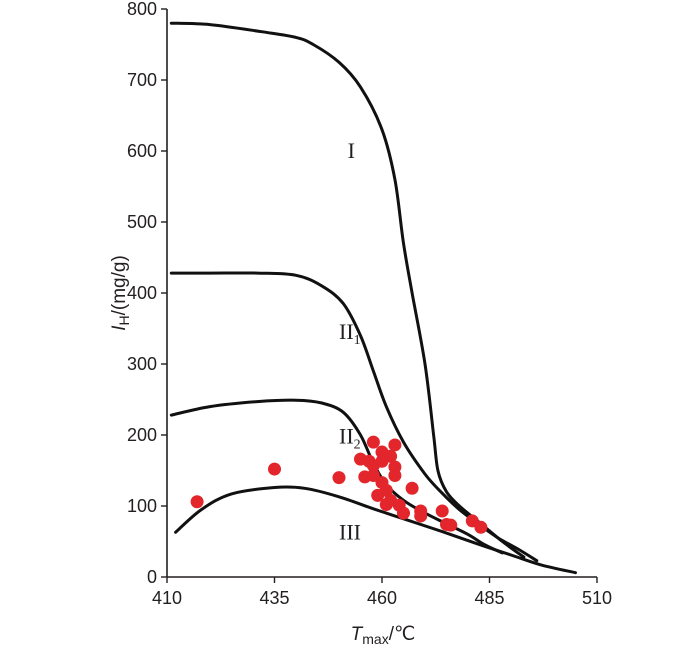 The height and width of the screenshot is (647, 700). What do you see at coordinates (357, 340) in the screenshot?
I see `region-label-sub: 1` at bounding box center [357, 340].